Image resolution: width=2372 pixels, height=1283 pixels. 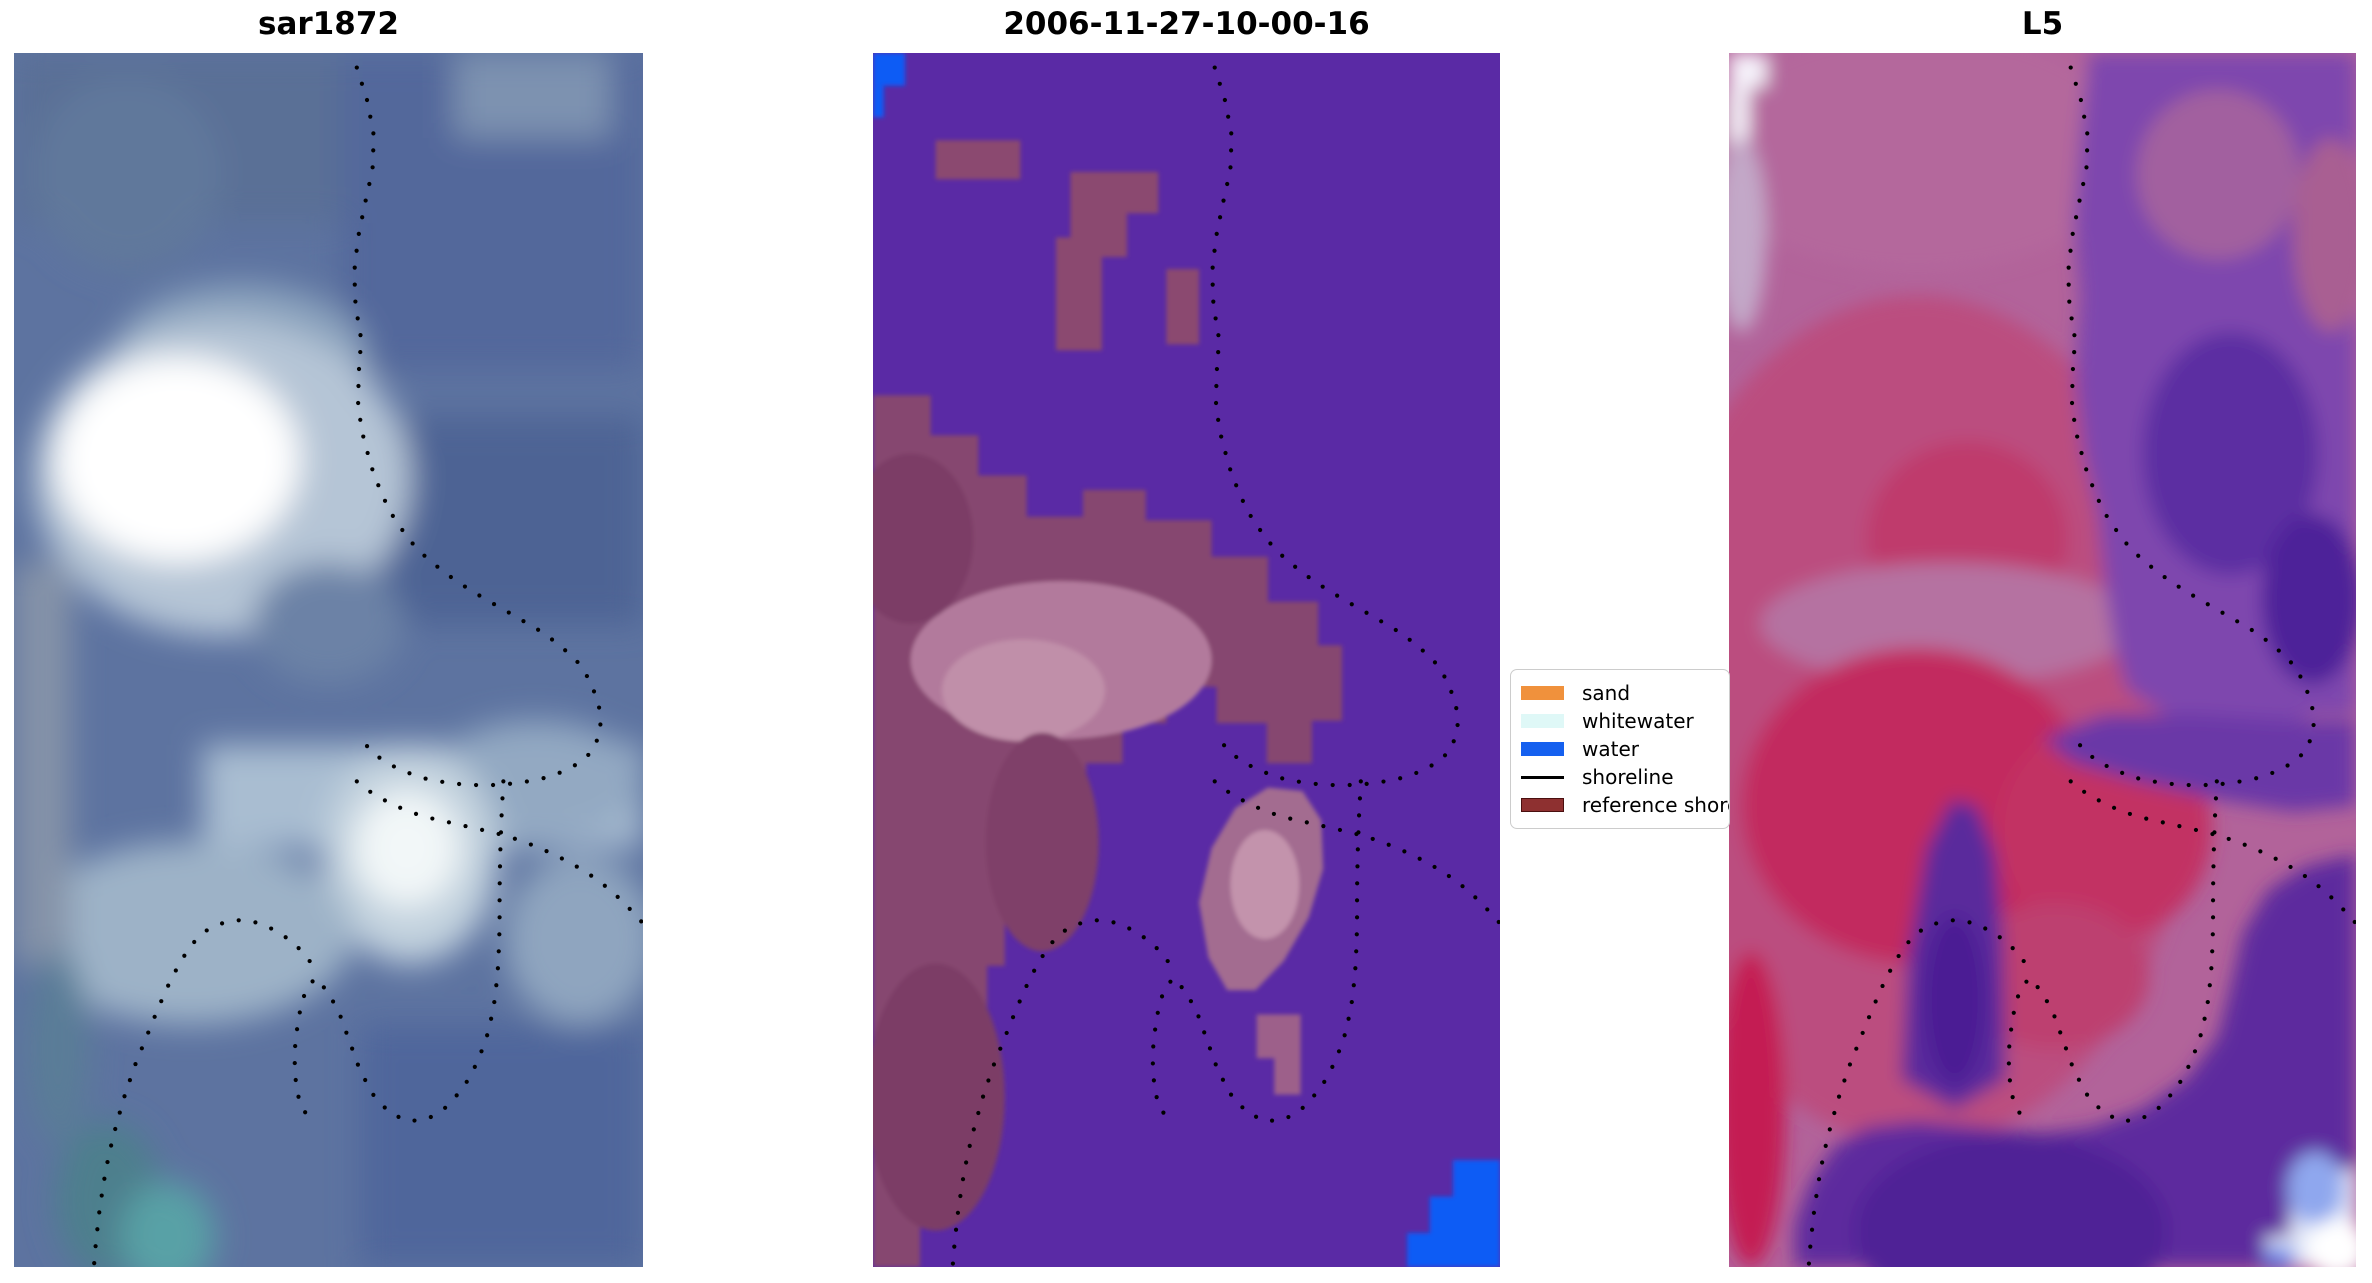 I want to click on legend-item-whitewater: whitewater, so click(x=1607, y=721).